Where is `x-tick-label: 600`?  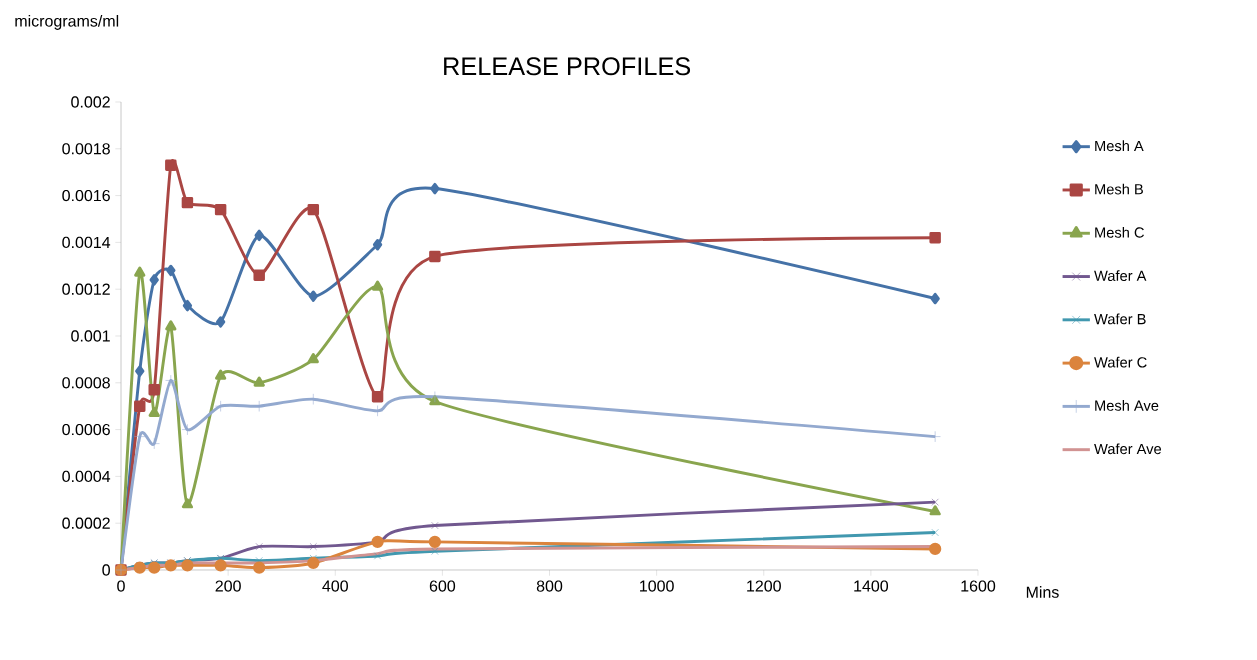
x-tick-label: 600 is located at coordinates (442, 586).